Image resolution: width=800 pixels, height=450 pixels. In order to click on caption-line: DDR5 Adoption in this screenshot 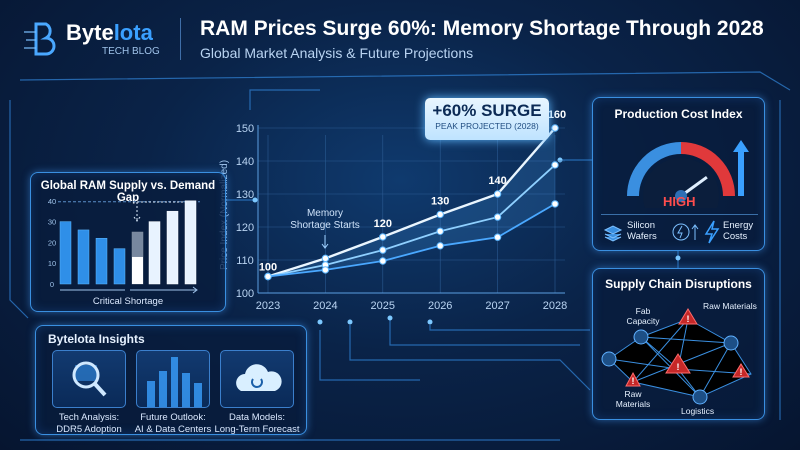, I will do `click(89, 429)`.